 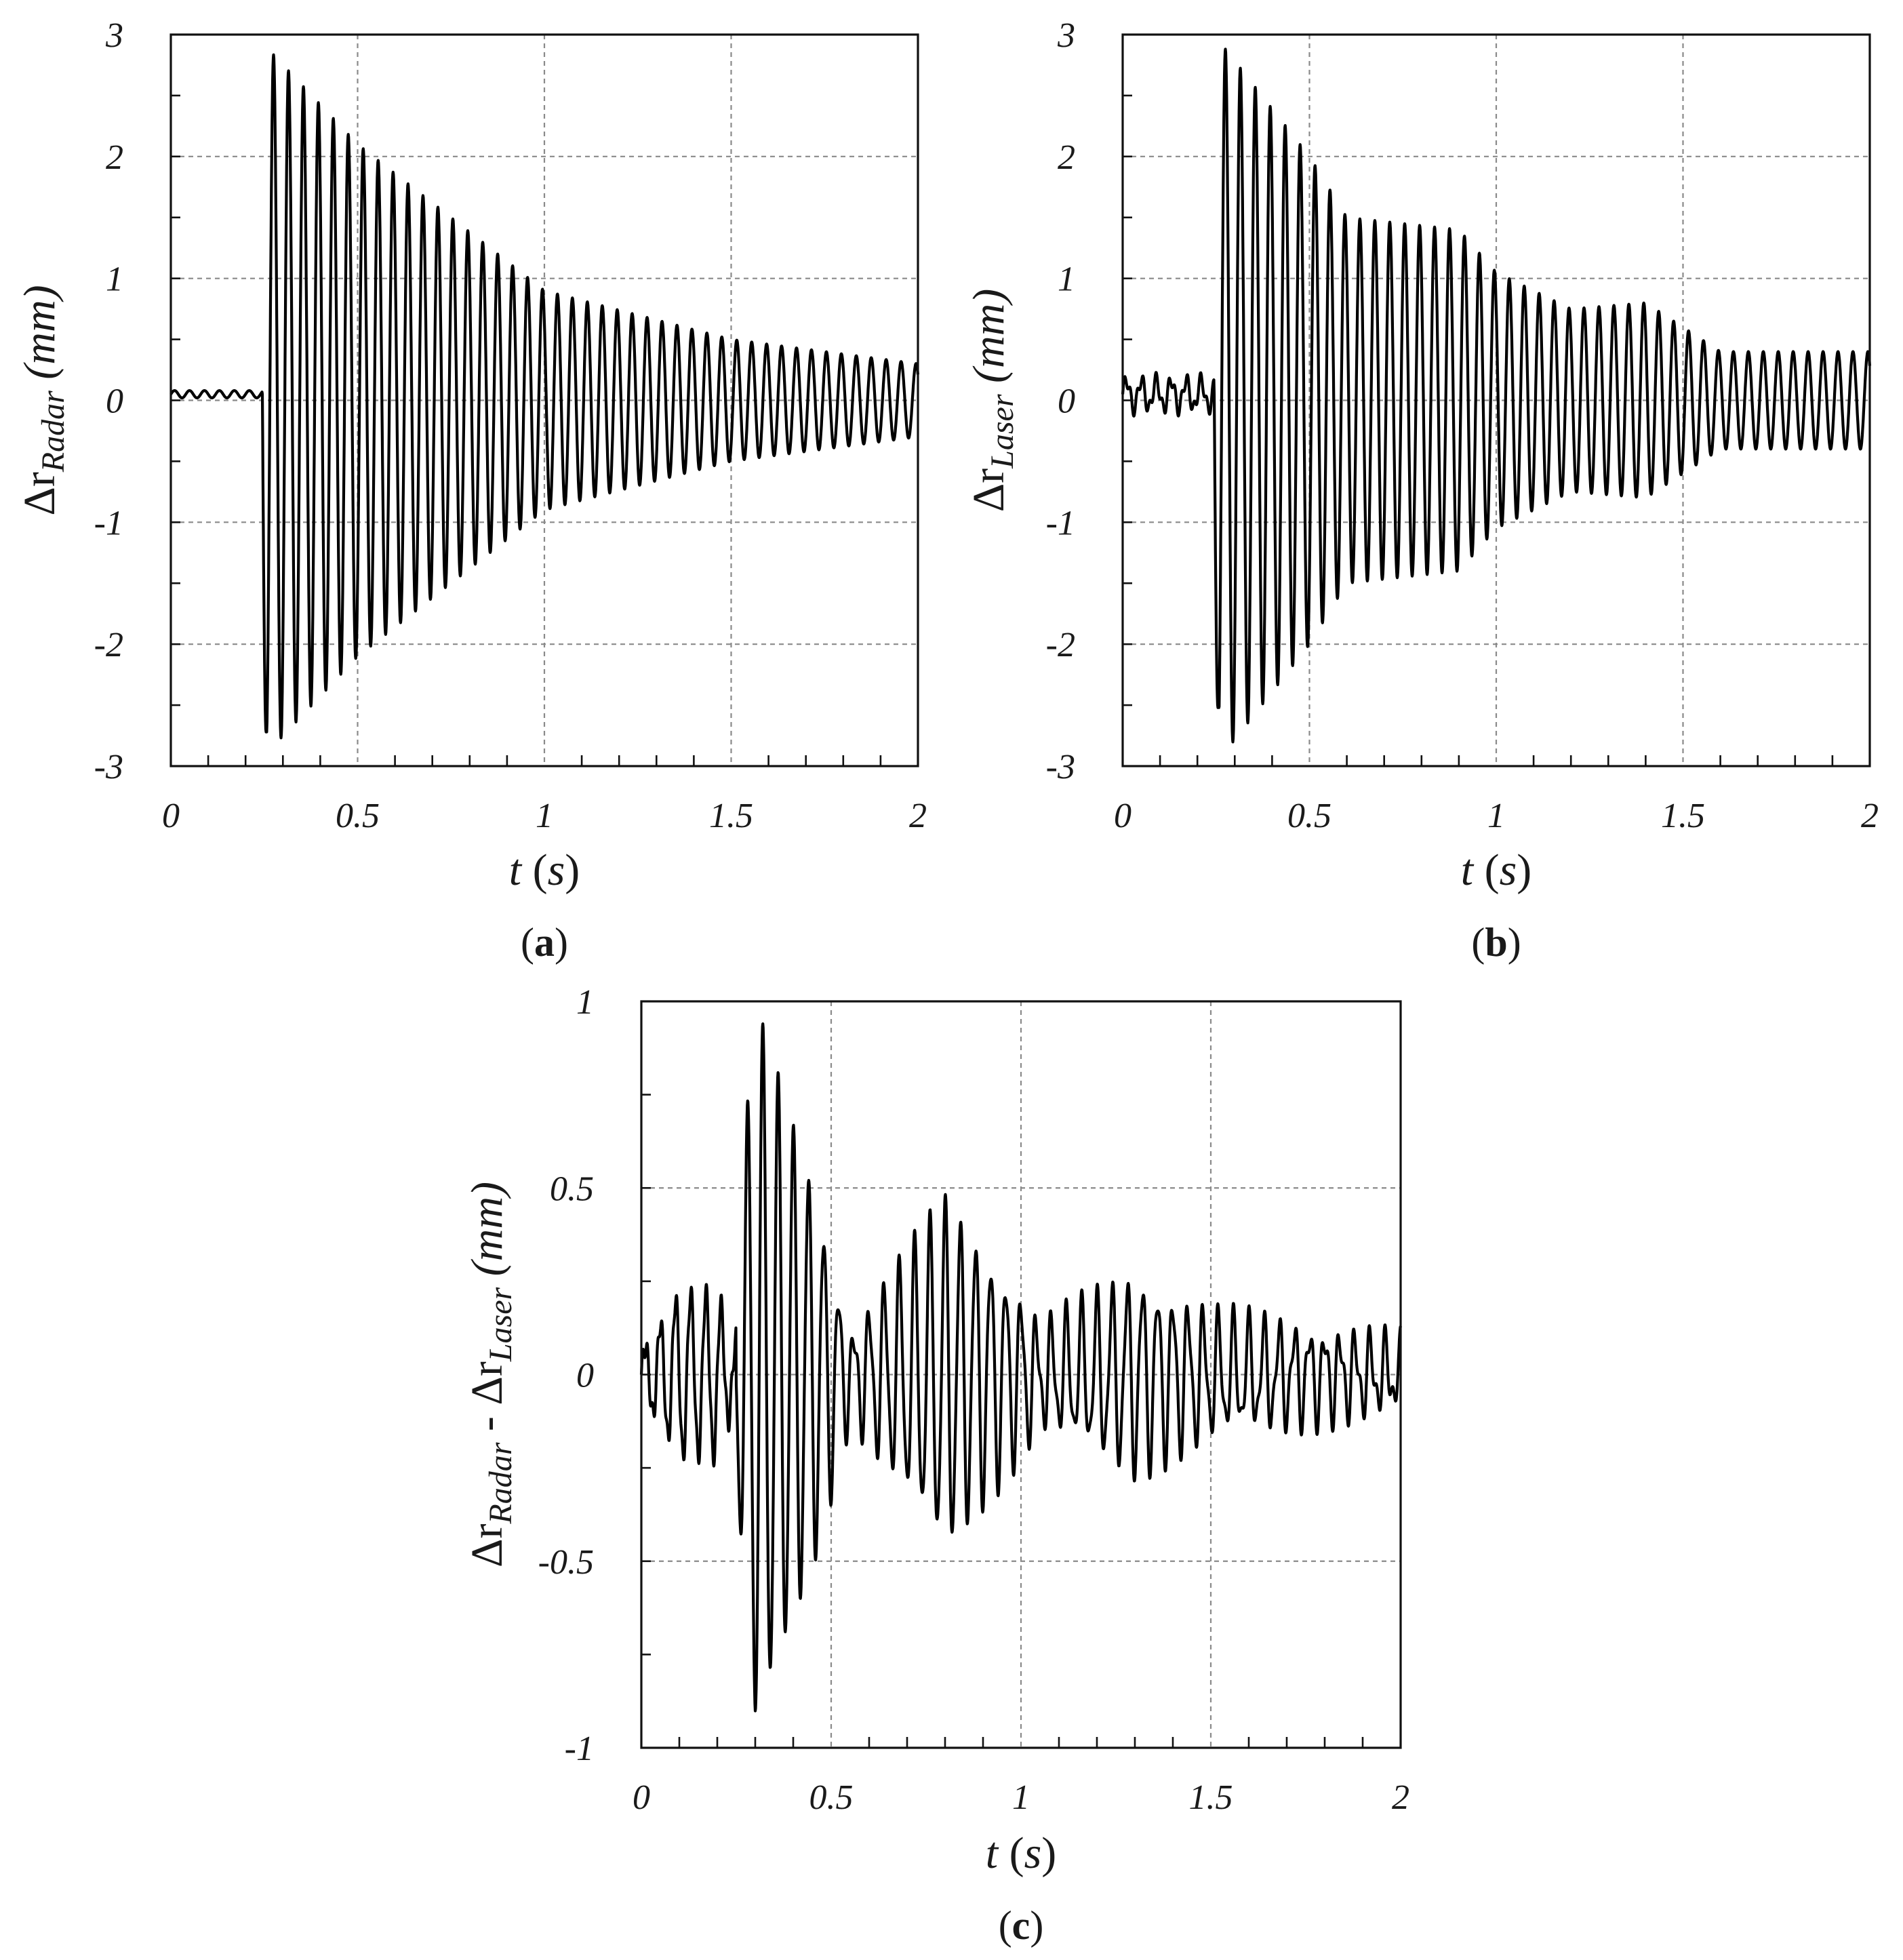 I want to click on ticks-b, so click(x=1479, y=400).